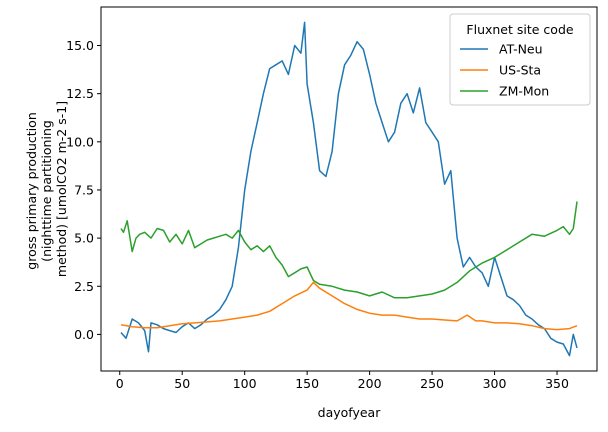 This screenshot has width=608, height=432. I want to click on legend-label-us-sta: US-Sta, so click(520, 70).